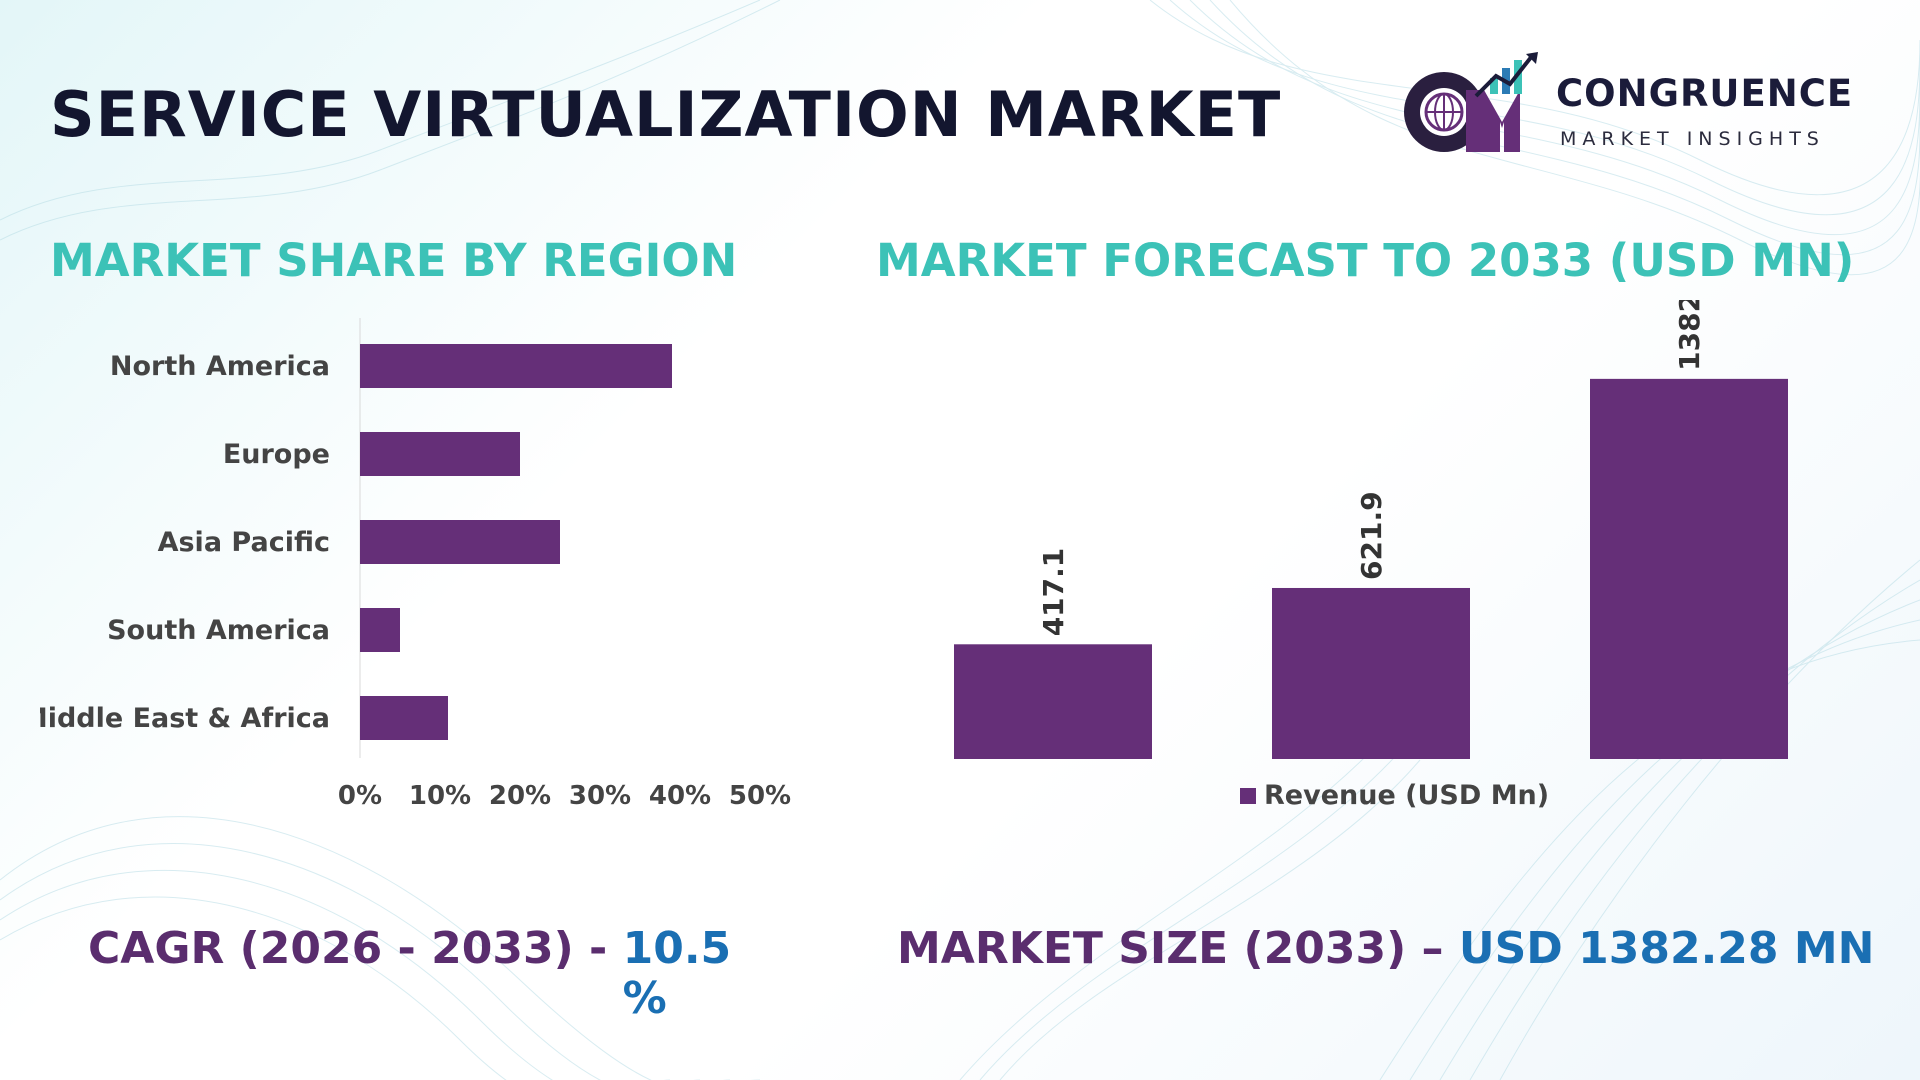  What do you see at coordinates (1689, 335) in the screenshot?
I see `data-label: 1382.3` at bounding box center [1689, 335].